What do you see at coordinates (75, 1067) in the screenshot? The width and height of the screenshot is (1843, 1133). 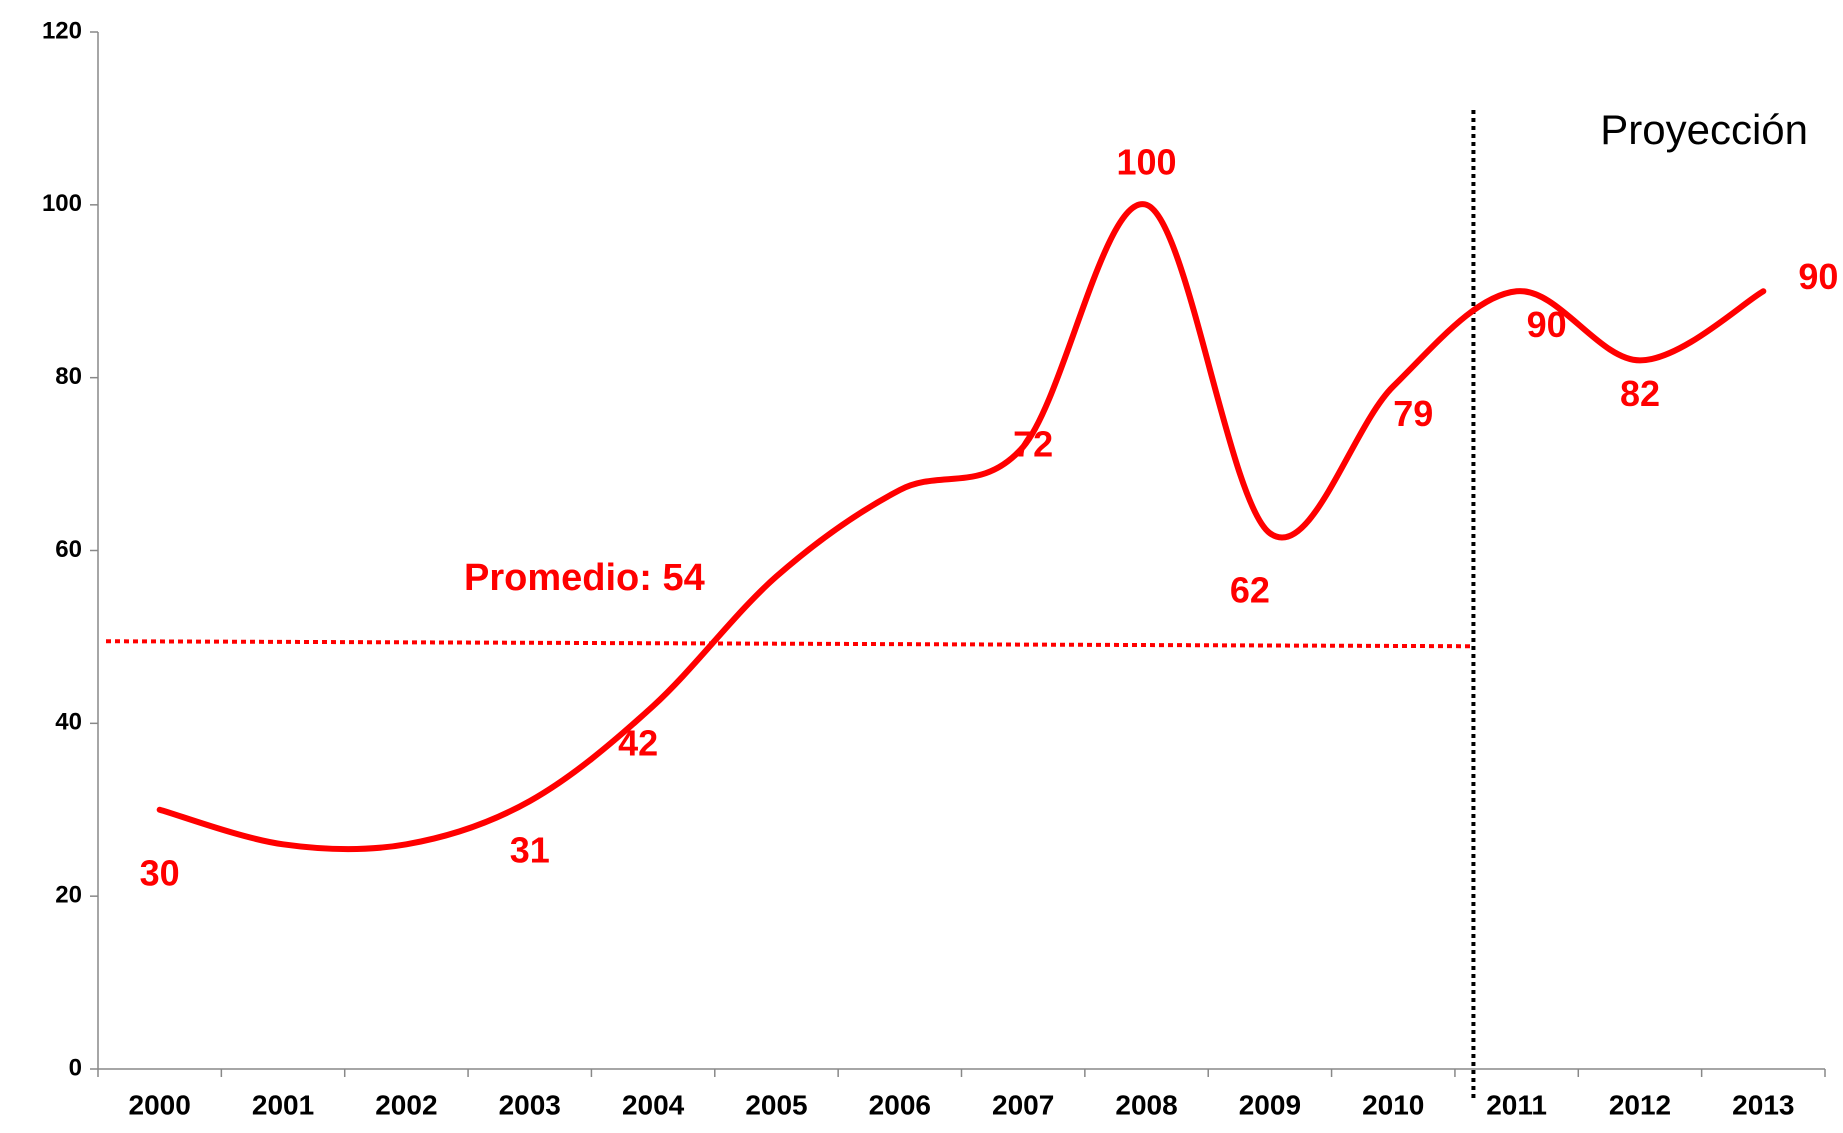 I see `y-tick-label: 0` at bounding box center [75, 1067].